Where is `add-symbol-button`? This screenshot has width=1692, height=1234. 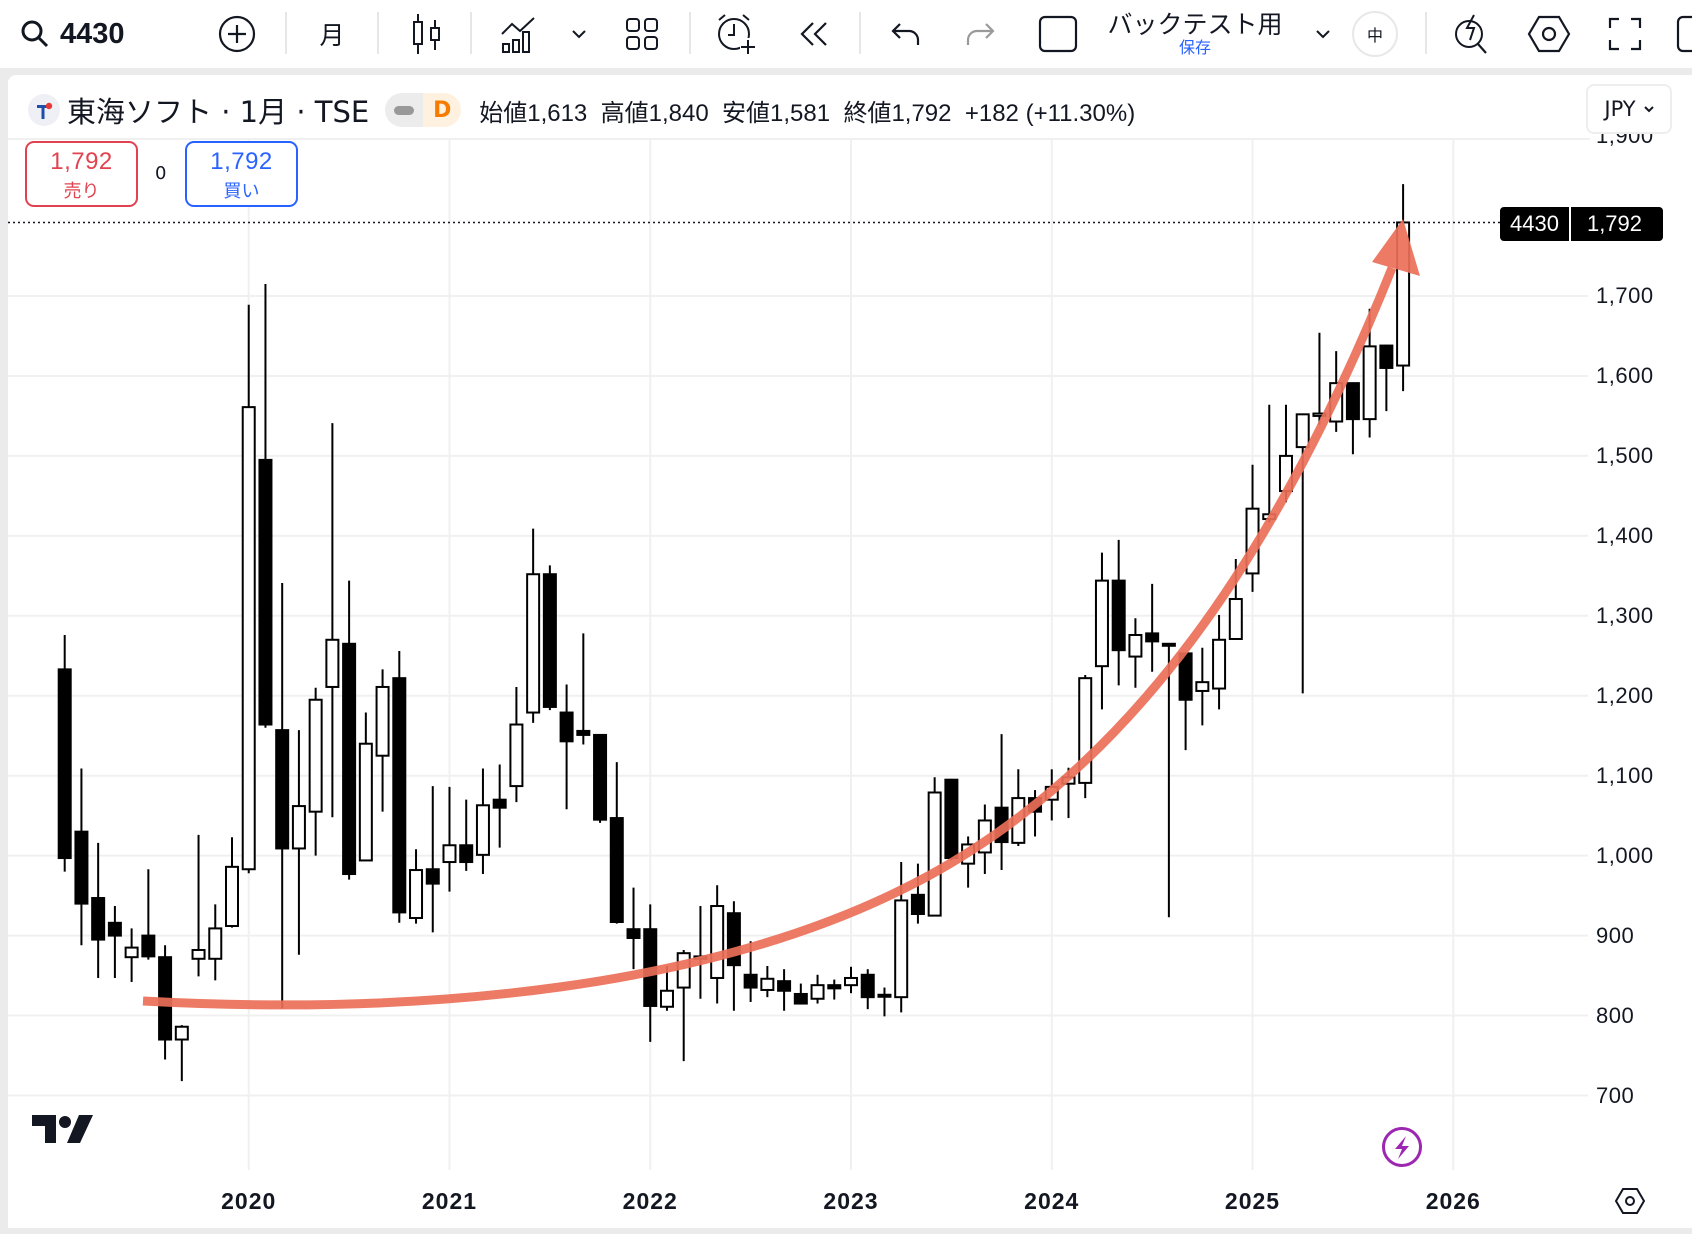
add-symbol-button is located at coordinates (237, 34).